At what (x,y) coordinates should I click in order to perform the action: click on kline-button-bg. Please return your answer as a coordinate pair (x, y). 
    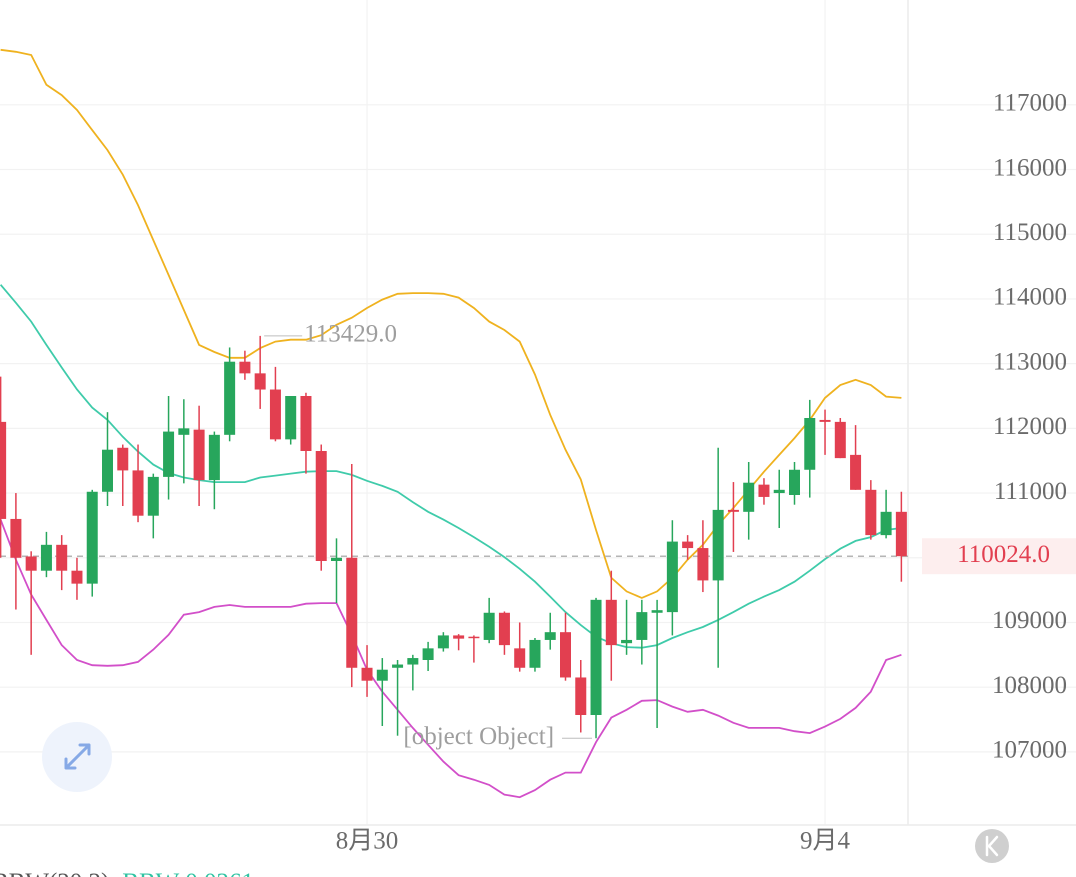
    Looking at the image, I should click on (992, 846).